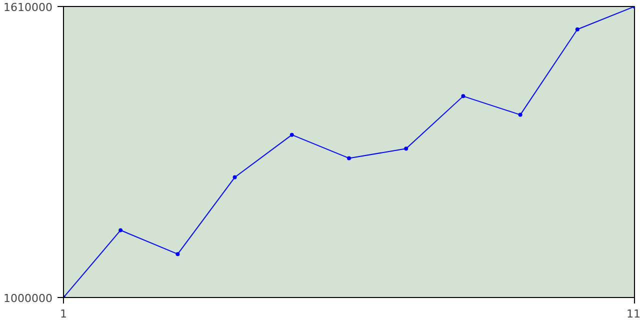 This screenshot has height=320, width=640. I want to click on y-tick-label: 1610000, so click(28, 7).